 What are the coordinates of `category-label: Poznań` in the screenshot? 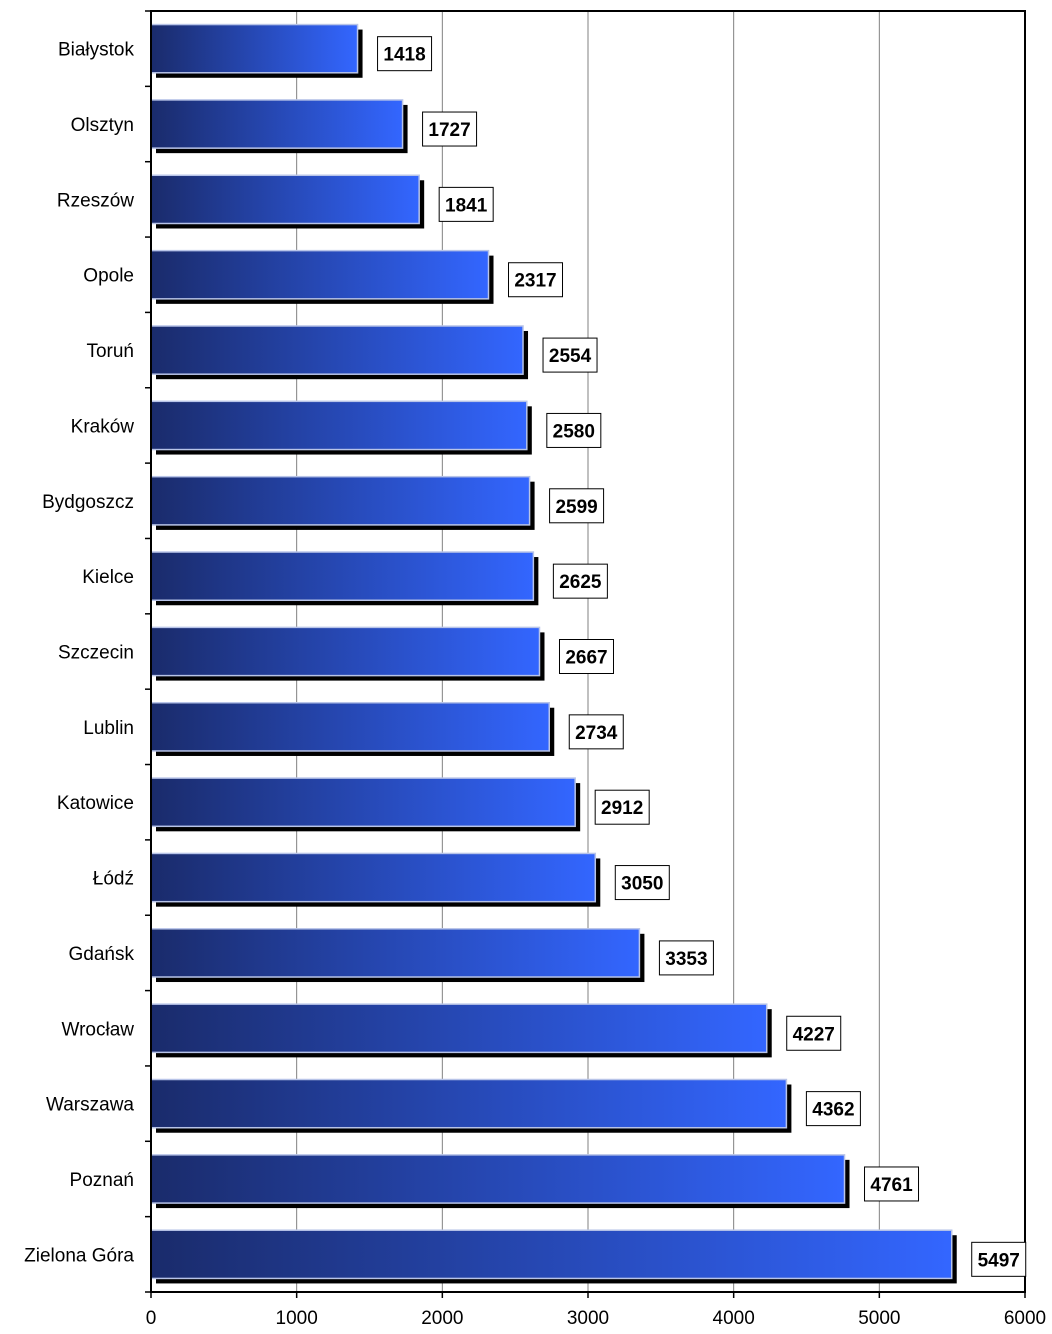 It's located at (102, 1180).